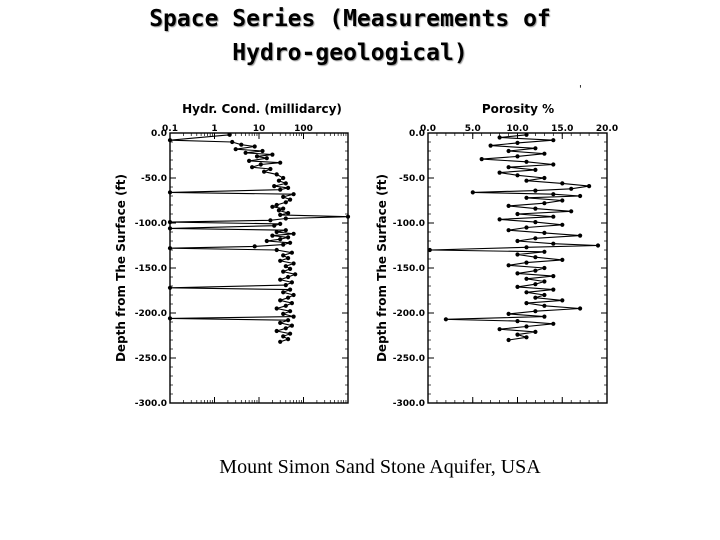 This screenshot has width=720, height=540. Describe the element at coordinates (262, 109) in the screenshot. I see `x-axis-title: Hydr. Cond. (millidarcy)` at that location.